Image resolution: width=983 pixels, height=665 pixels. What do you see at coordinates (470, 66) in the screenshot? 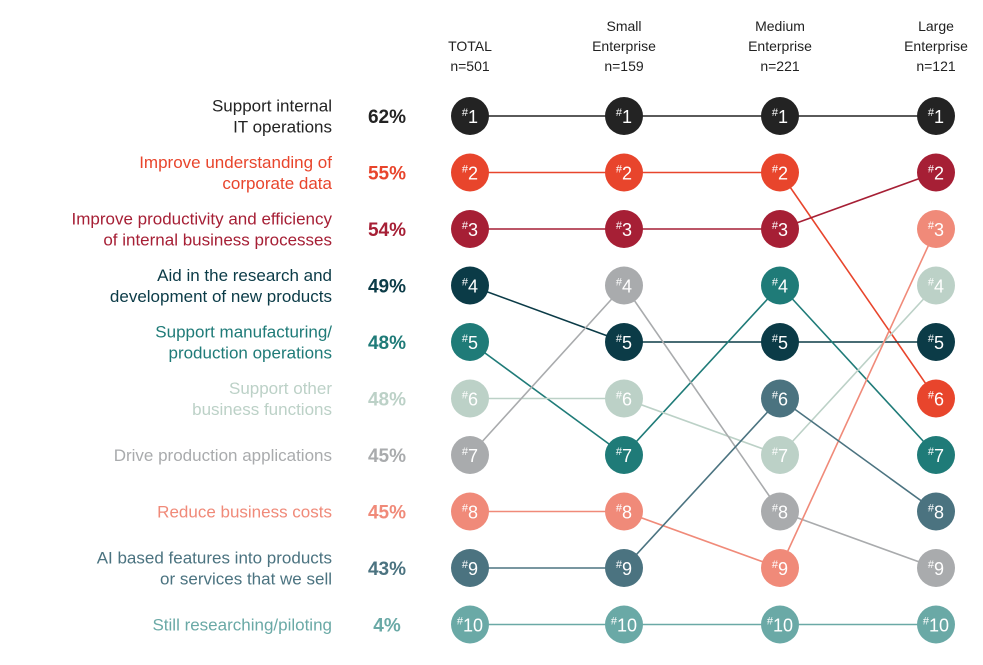
I see `column-sample-size: n=501` at bounding box center [470, 66].